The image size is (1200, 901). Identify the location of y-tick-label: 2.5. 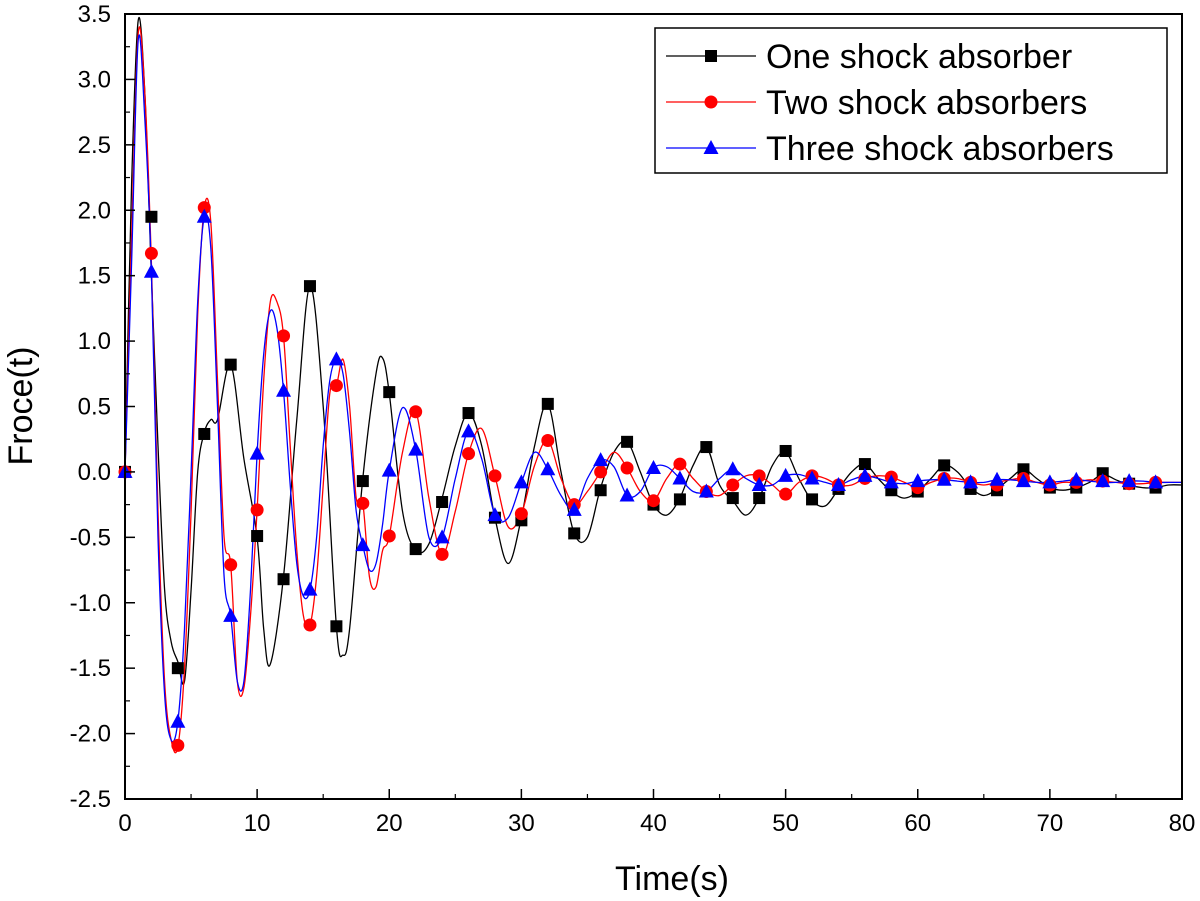
(94, 145).